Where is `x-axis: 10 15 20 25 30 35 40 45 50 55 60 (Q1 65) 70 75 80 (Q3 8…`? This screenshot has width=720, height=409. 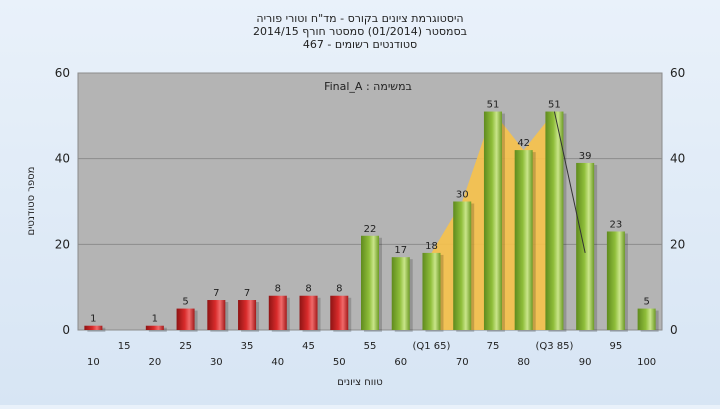 x-axis: 10 15 20 25 30 35 40 45 50 55 60 (Q1 65) 70 75 80 (Q3 8… is located at coordinates (371, 354).